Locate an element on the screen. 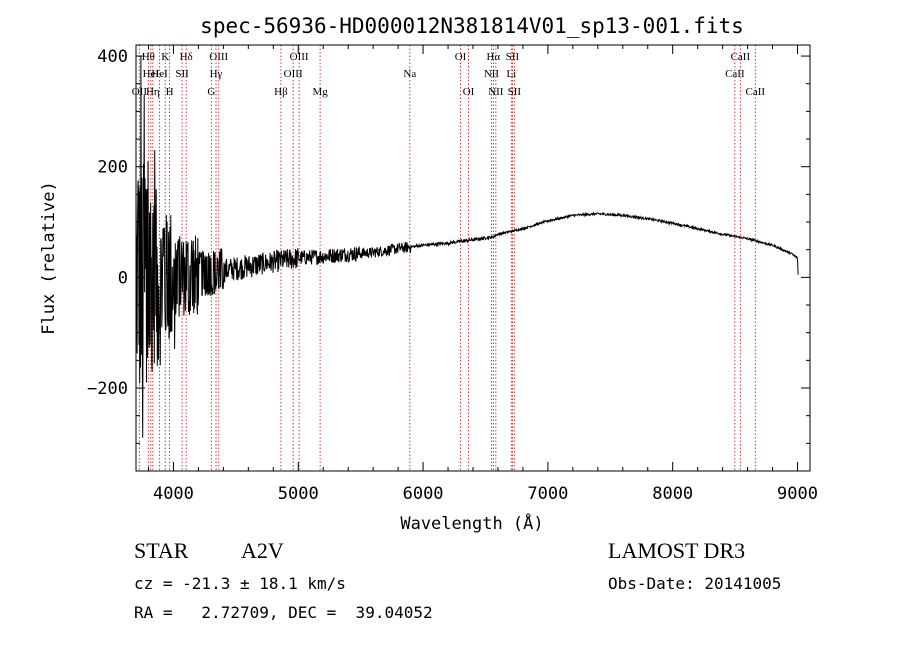 This screenshot has height=649, width=900. spectral-line-label: K is located at coordinates (165, 57).